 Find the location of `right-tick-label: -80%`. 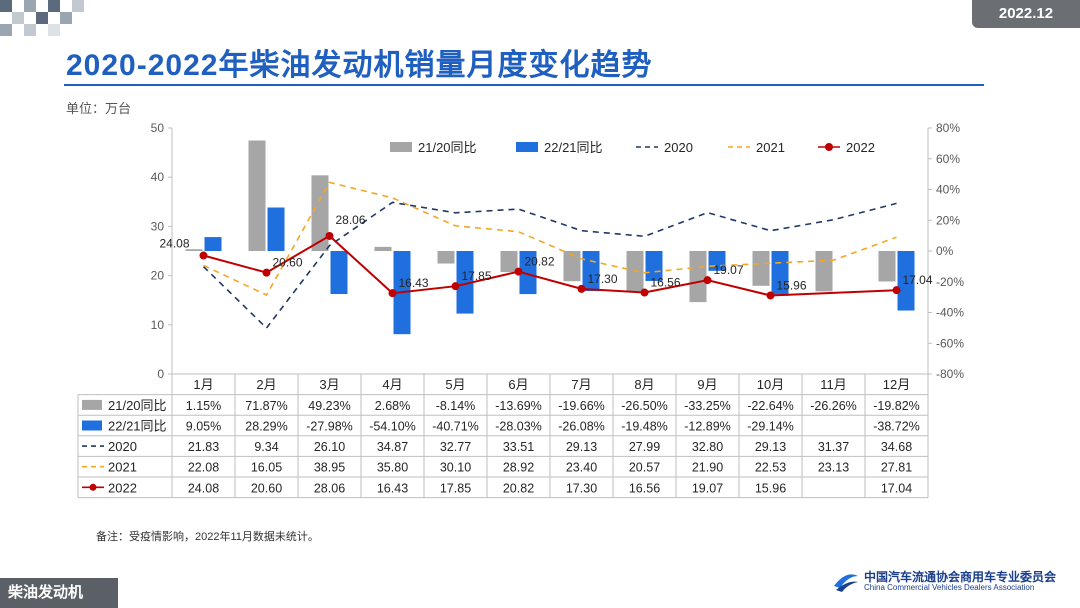

right-tick-label: -80% is located at coordinates (950, 374).